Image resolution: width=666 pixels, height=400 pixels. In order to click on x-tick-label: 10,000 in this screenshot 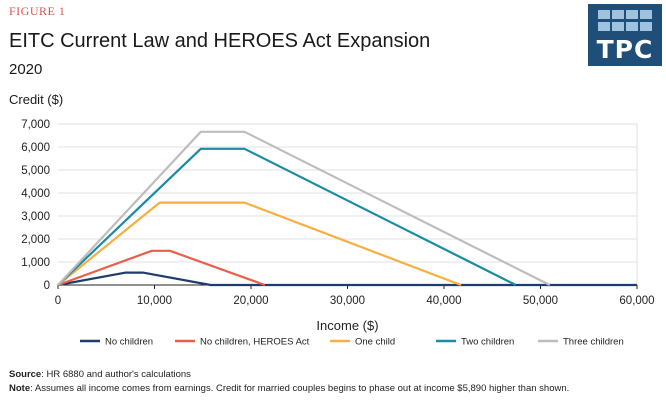, I will do `click(154, 301)`.